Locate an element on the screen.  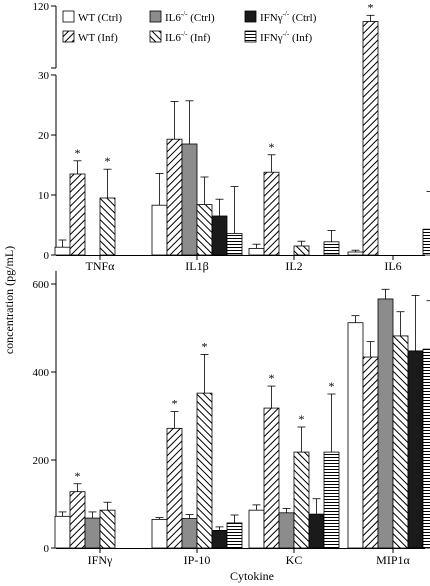
y-axis-label: concentration (pg/mL) is located at coordinates (9, 300).